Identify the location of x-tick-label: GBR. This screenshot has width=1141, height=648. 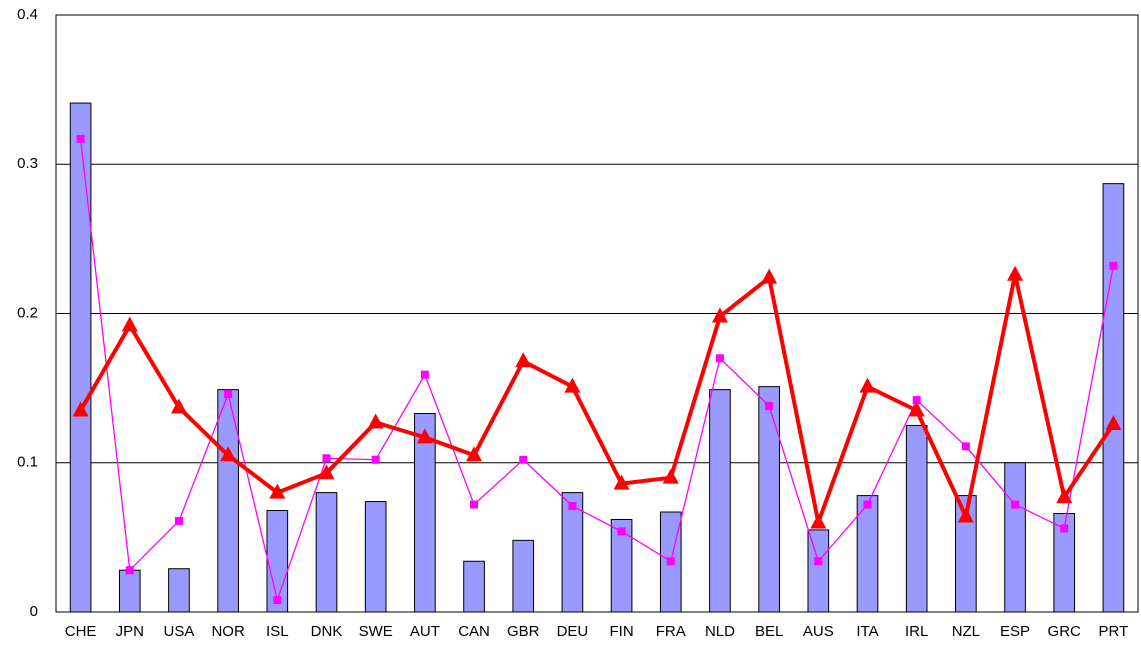
(523, 631).